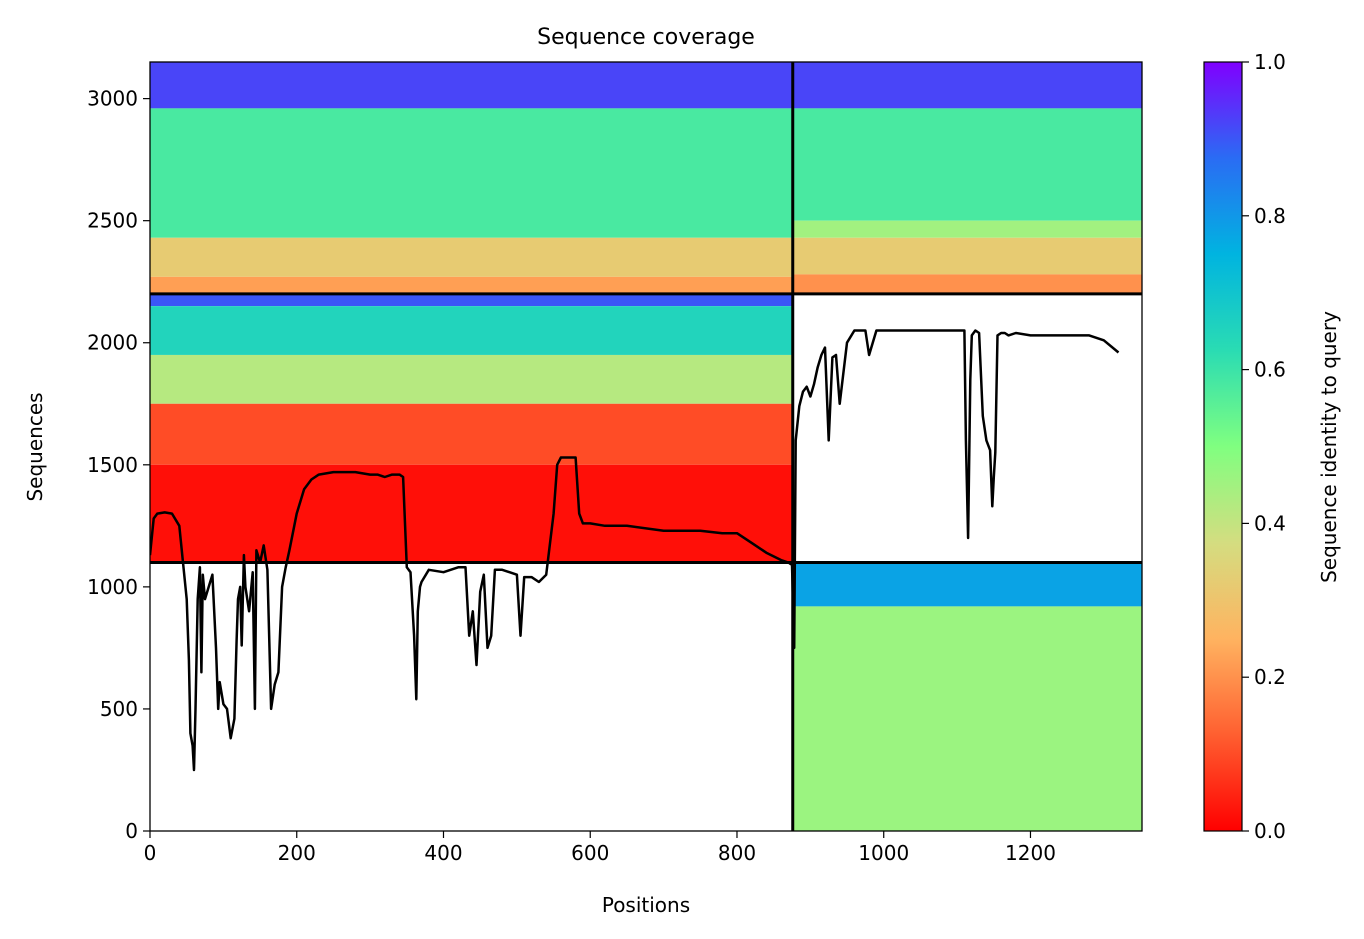 This screenshot has width=1364, height=939. Describe the element at coordinates (297, 853) in the screenshot. I see `x-tick-label: 200` at that location.